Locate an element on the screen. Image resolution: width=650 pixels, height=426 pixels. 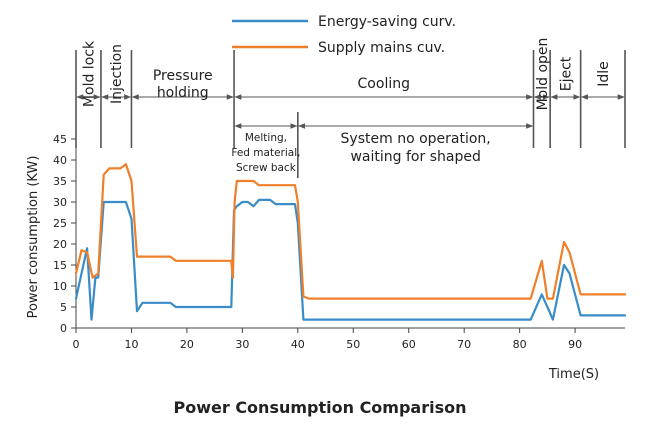
phase-label: Mold open is located at coordinates (543, 74).